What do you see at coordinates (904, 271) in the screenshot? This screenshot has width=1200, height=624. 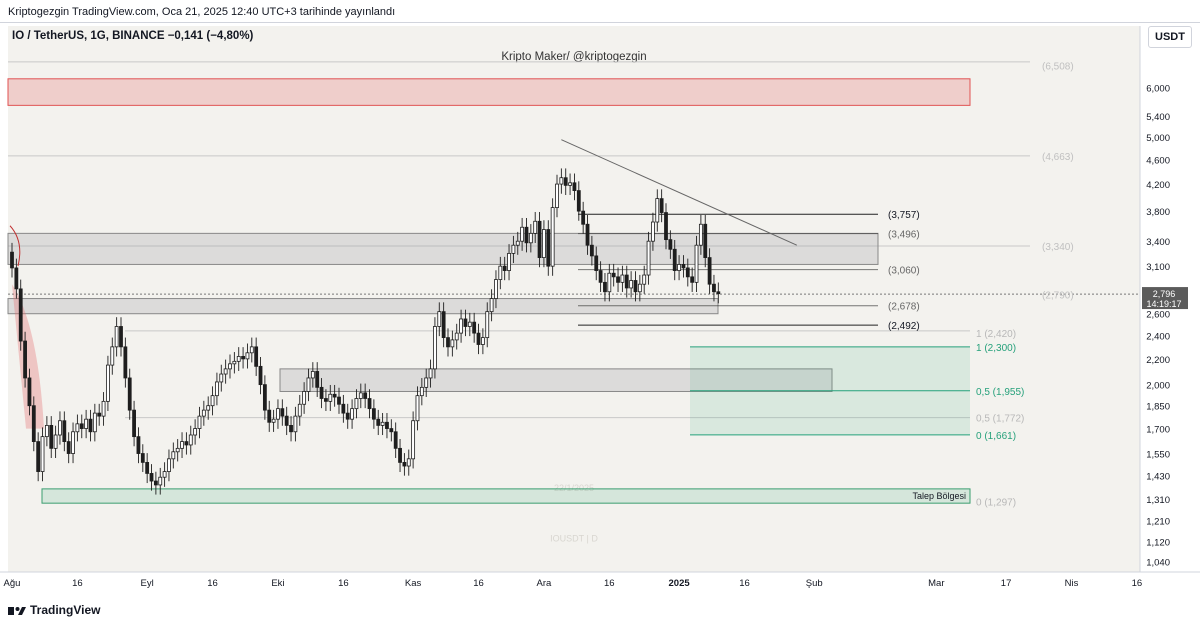 I see `level-label: (3,060)` at bounding box center [904, 271].